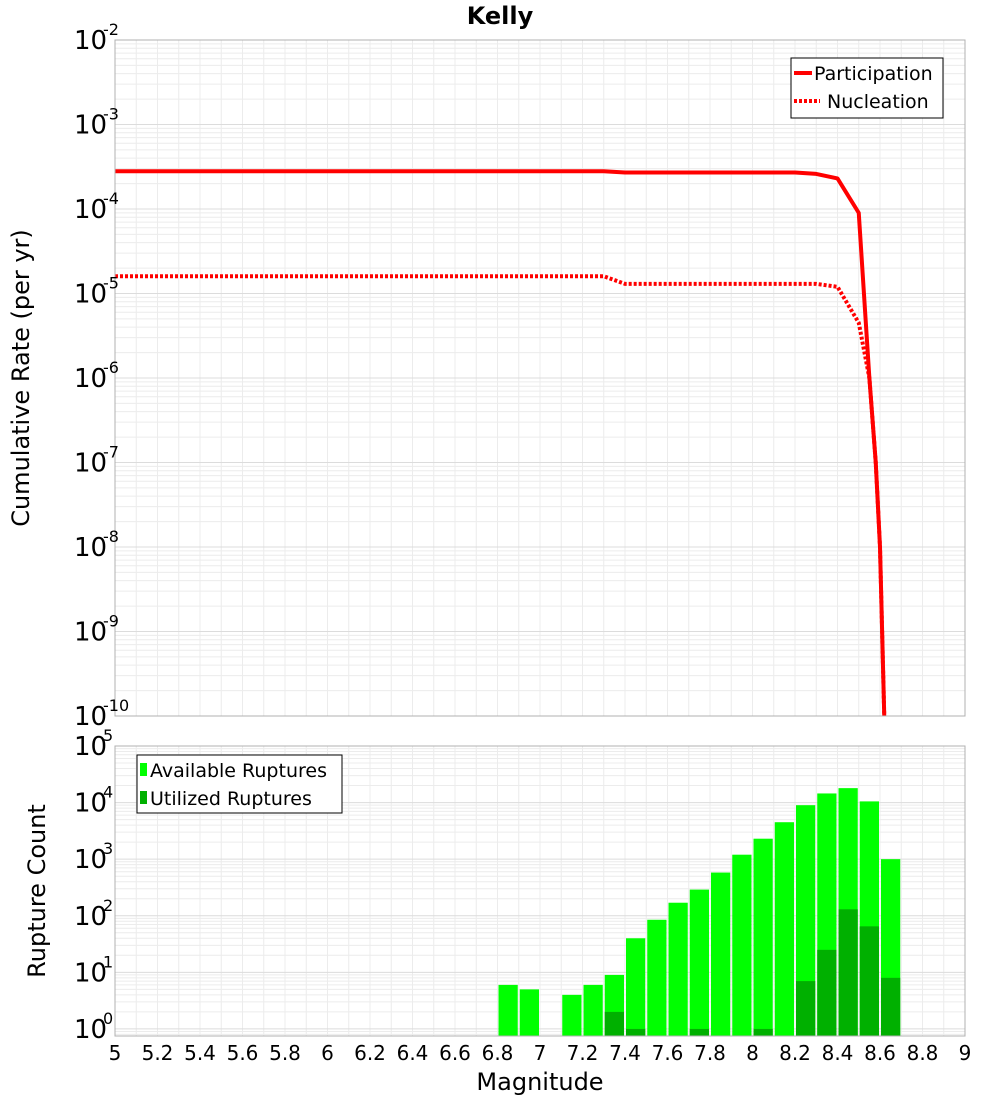 The height and width of the screenshot is (1100, 1000). What do you see at coordinates (965, 1053) in the screenshot?
I see `x-tick-label: 9` at bounding box center [965, 1053].